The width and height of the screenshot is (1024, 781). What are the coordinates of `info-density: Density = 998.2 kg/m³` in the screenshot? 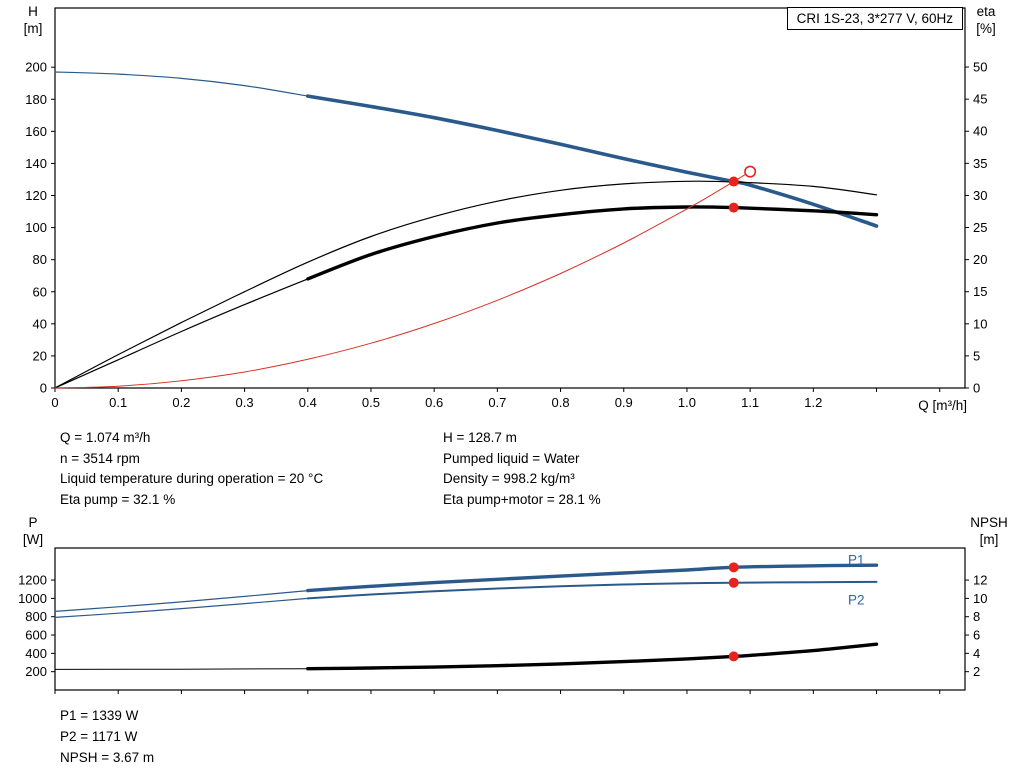 It's located at (509, 479).